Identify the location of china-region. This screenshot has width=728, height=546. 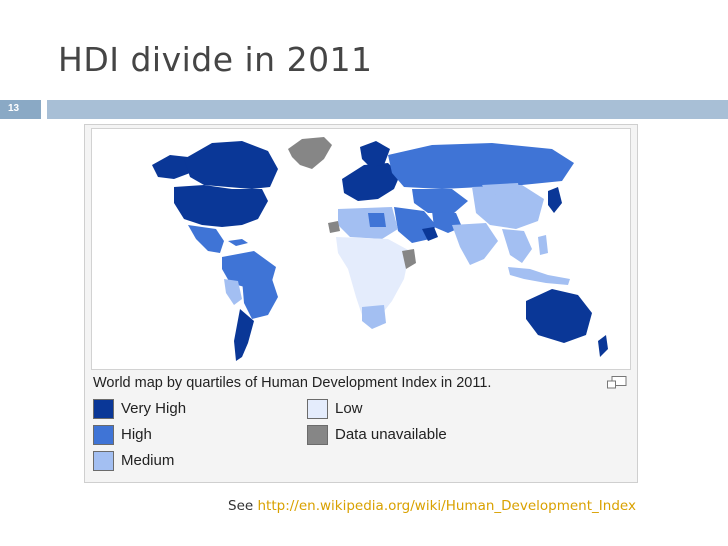
(508, 207).